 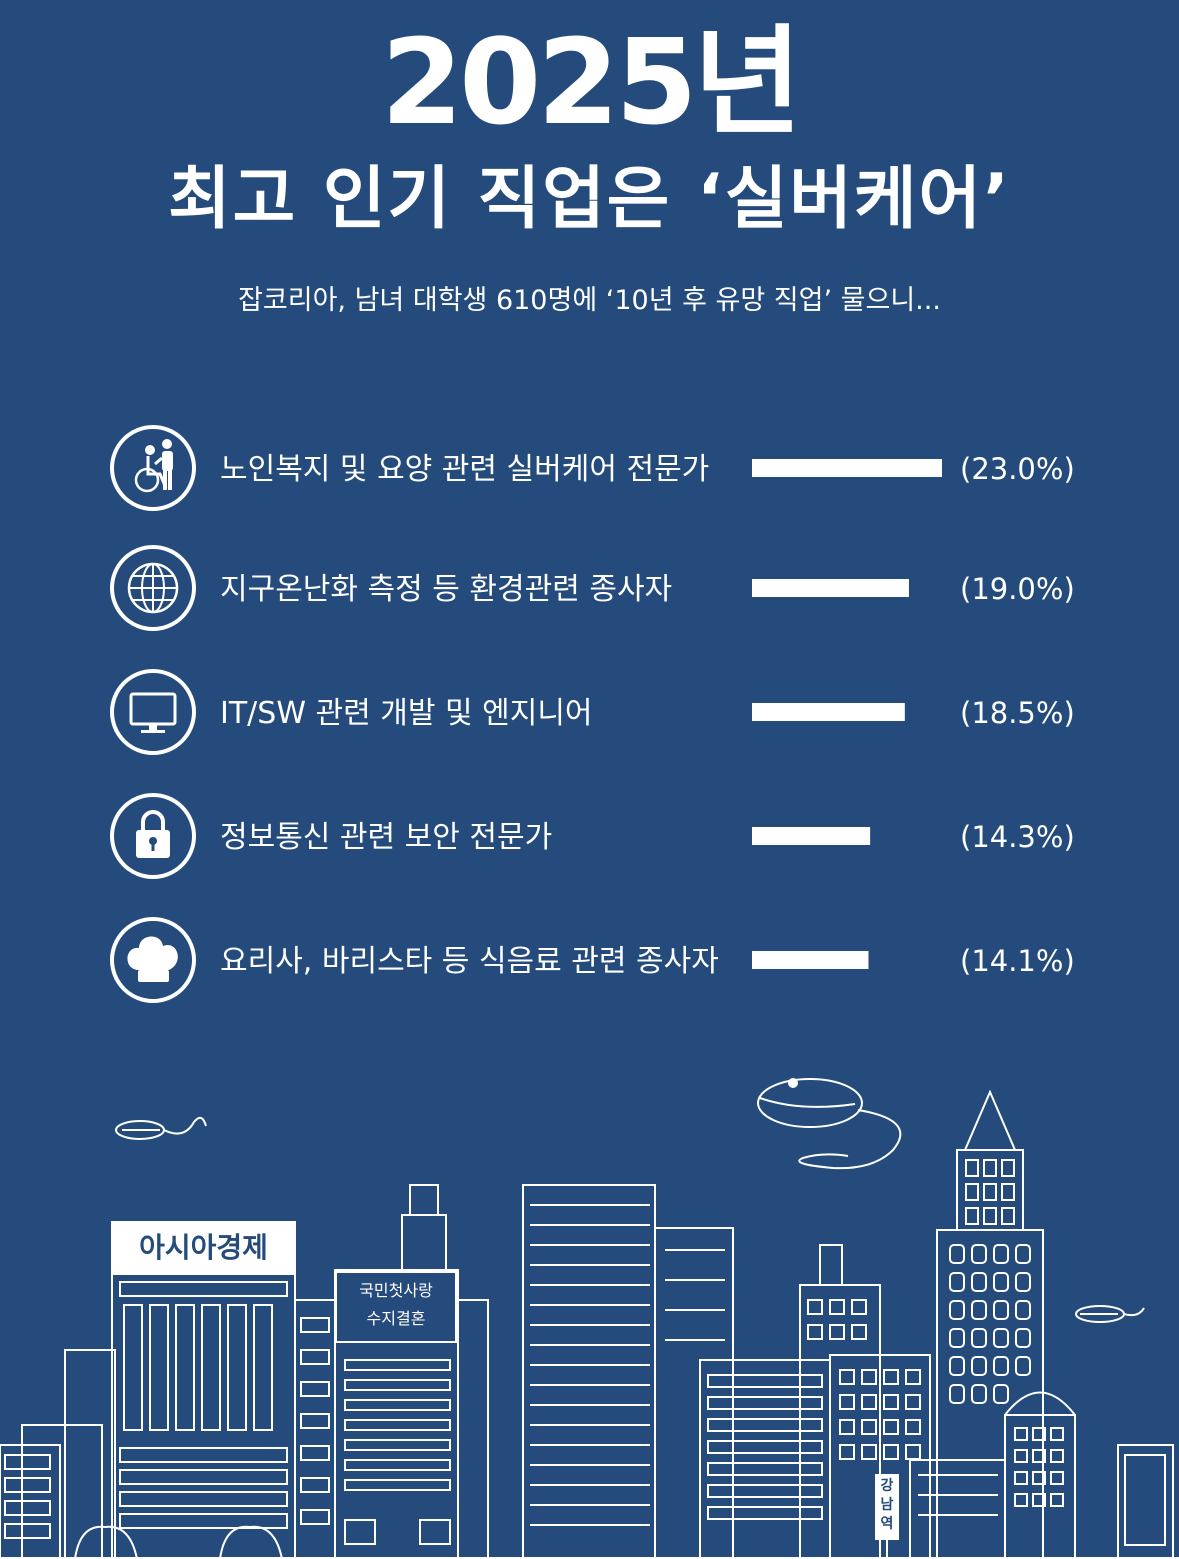 What do you see at coordinates (203, 1247) in the screenshot?
I see `sign-company: 아시아경제` at bounding box center [203, 1247].